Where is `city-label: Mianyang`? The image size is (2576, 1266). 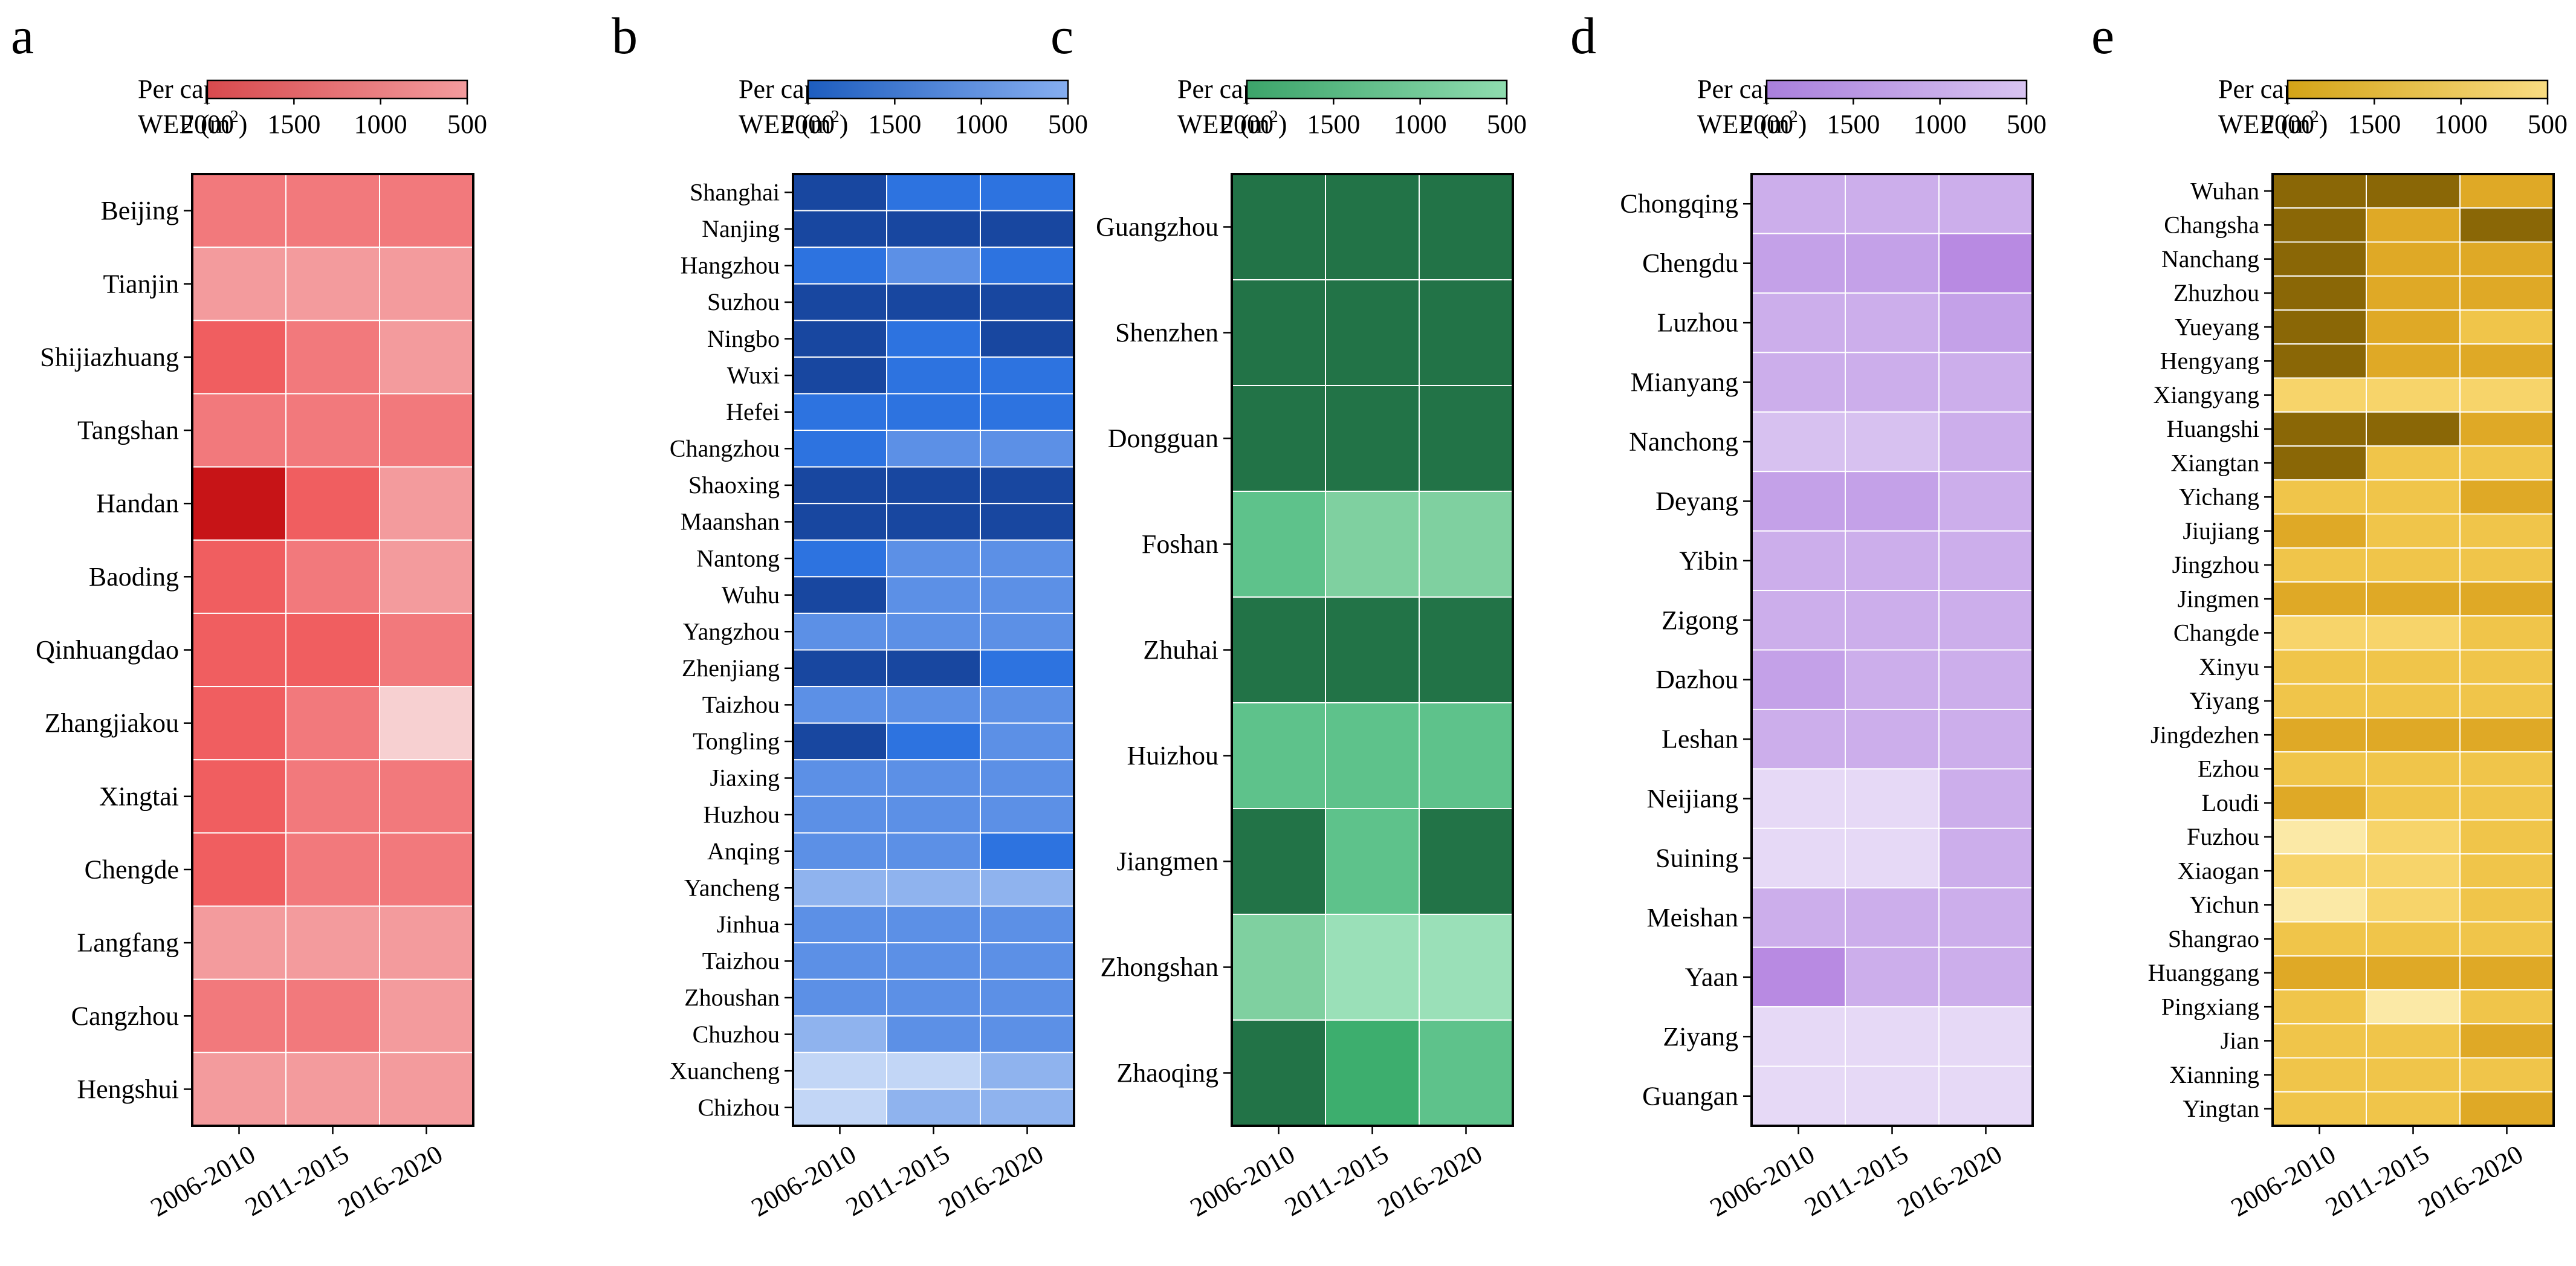 city-label: Mianyang is located at coordinates (1684, 382).